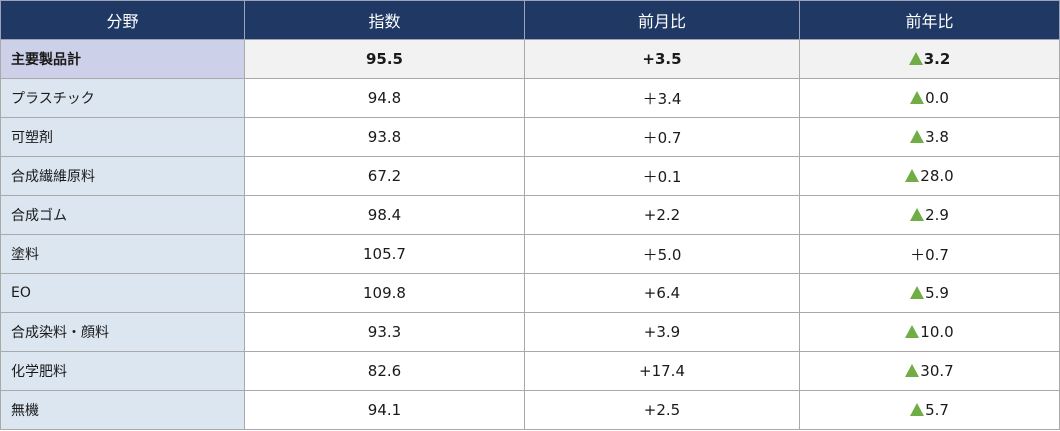  What do you see at coordinates (937, 98) in the screenshot?
I see `year-over-year-value: 0.0` at bounding box center [937, 98].